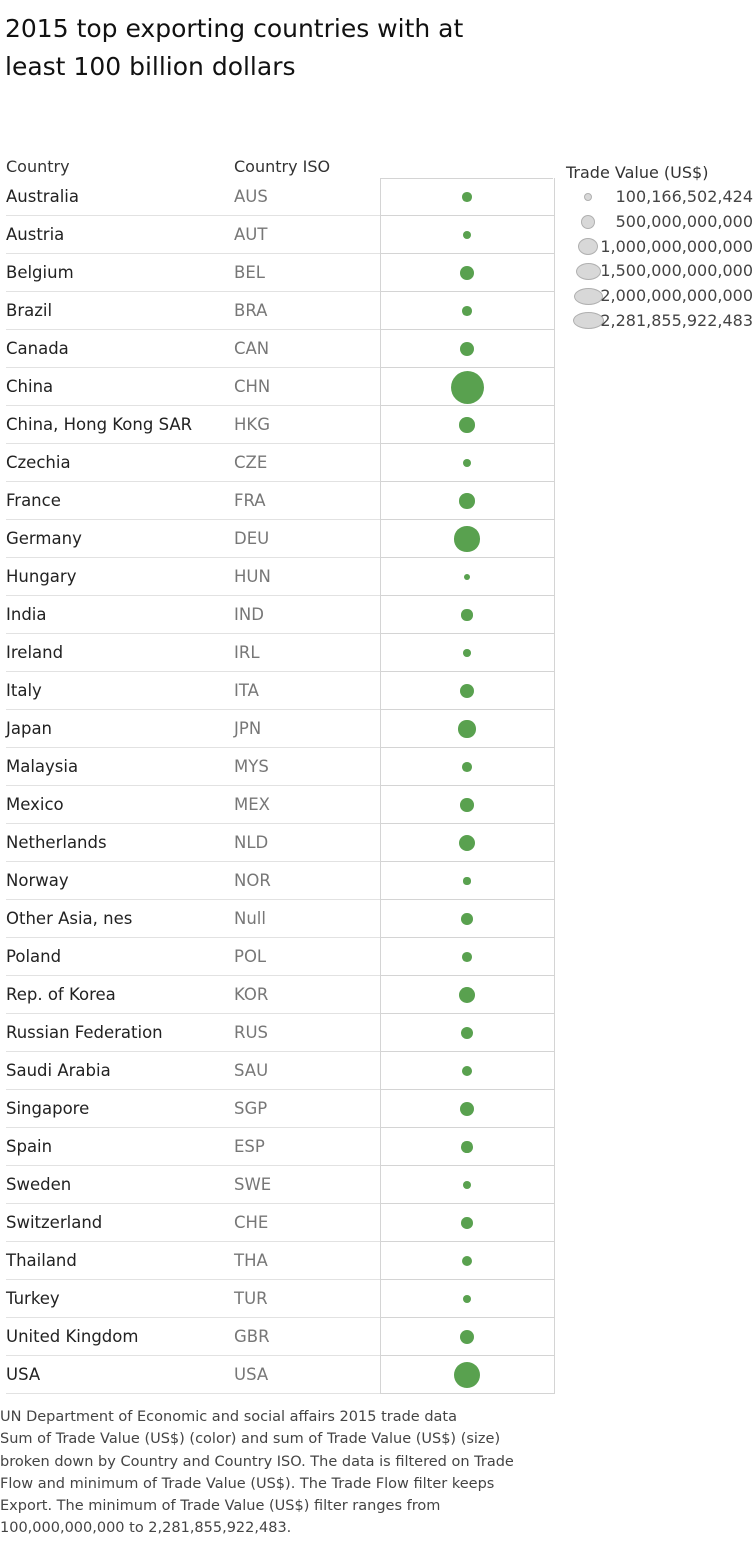 This screenshot has height=1541, width=753. Describe the element at coordinates (69, 918) in the screenshot. I see `country-label: Other Asia, nes` at that location.